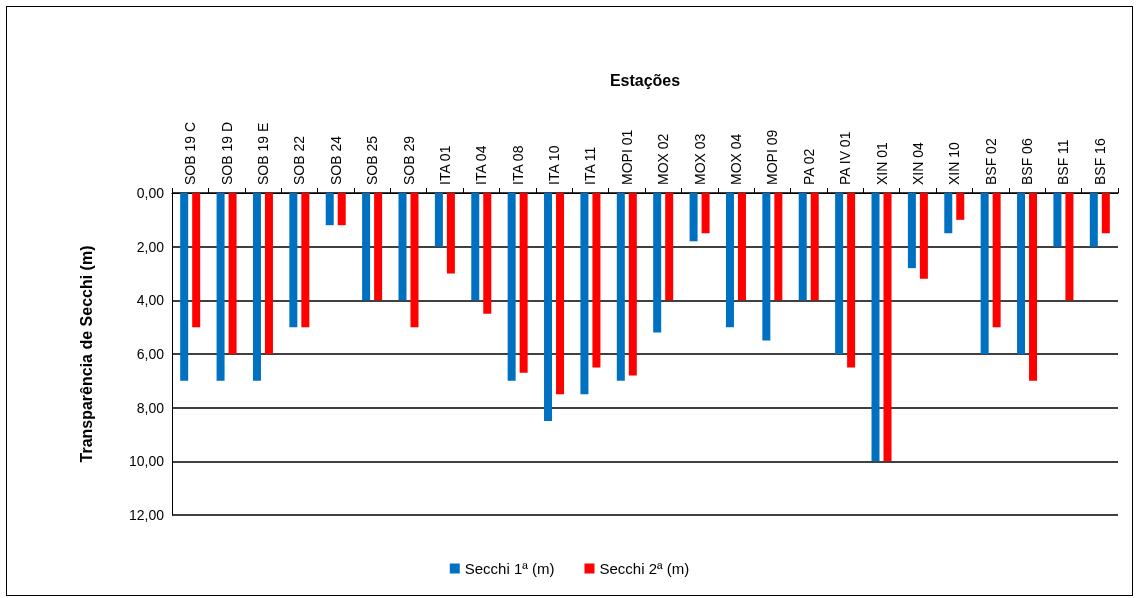  I want to click on x-tick-label: BSF 11, so click(1063, 162).